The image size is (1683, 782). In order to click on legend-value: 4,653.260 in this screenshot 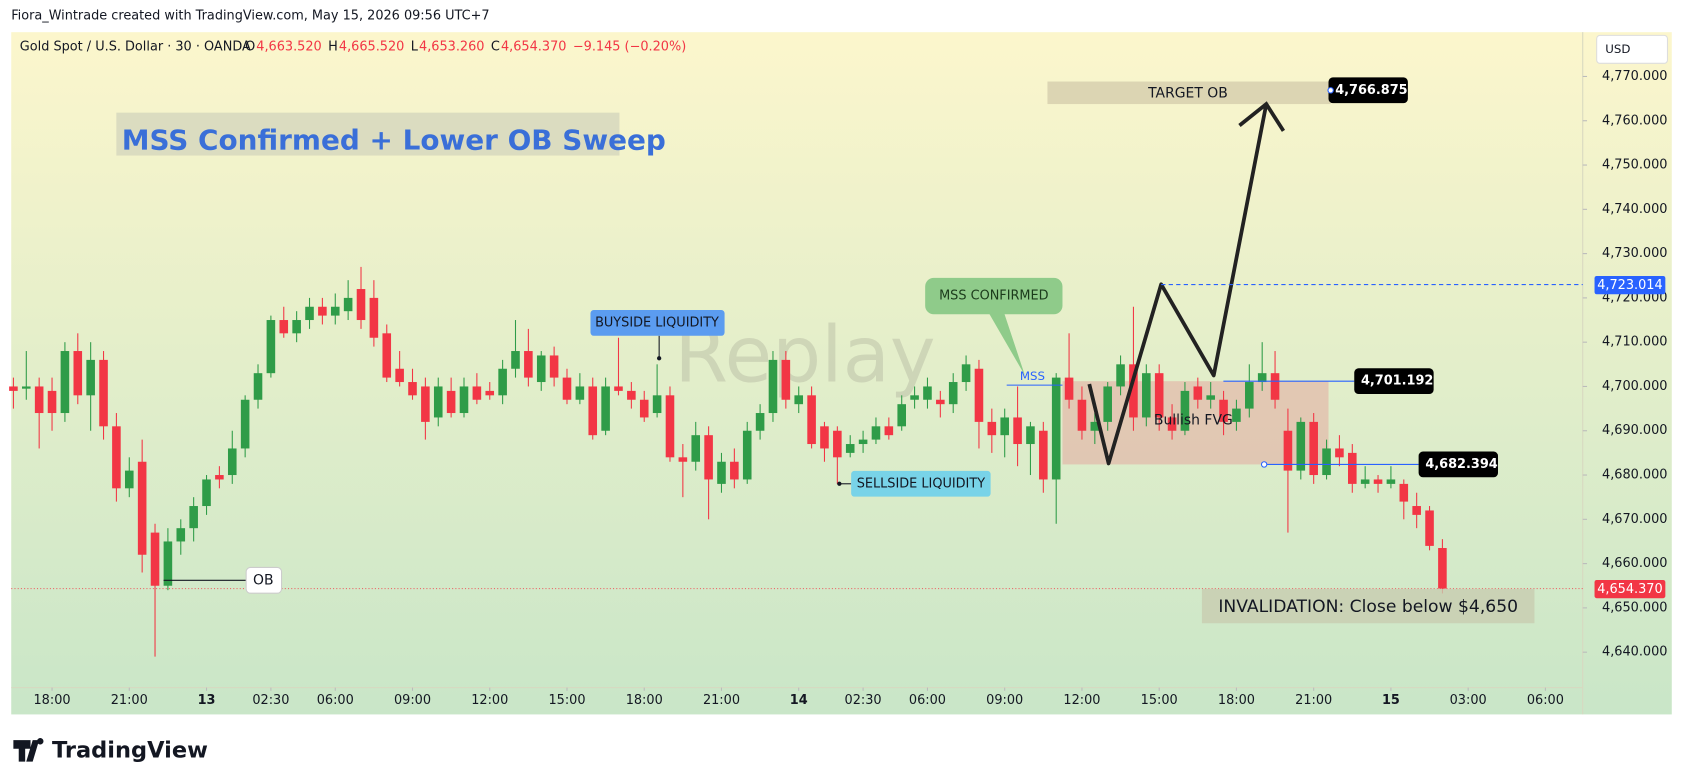, I will do `click(451, 47)`.